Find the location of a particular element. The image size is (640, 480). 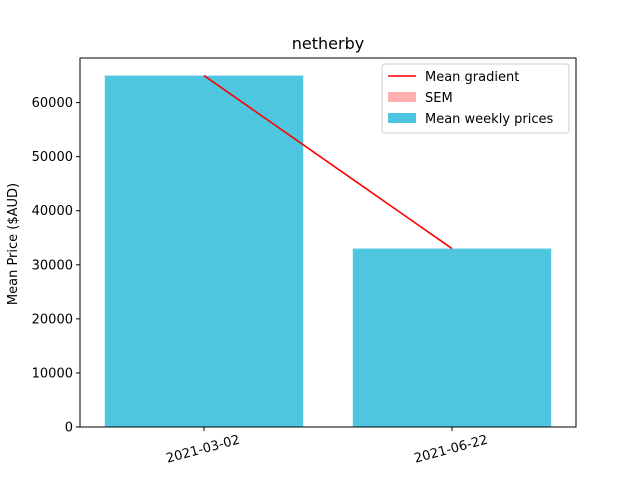

mean-gradient-line is located at coordinates (328, 162).